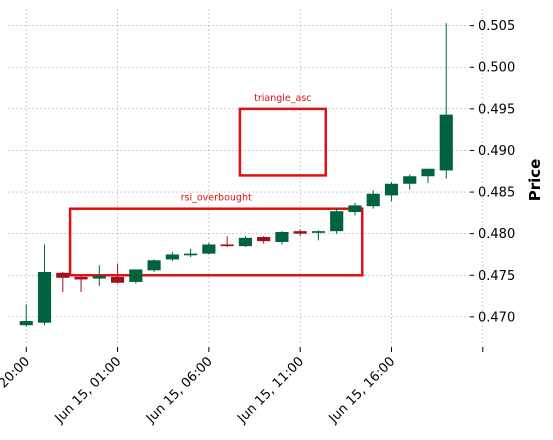  What do you see at coordinates (535, 180) in the screenshot?
I see `y-axis-title: Price` at bounding box center [535, 180].